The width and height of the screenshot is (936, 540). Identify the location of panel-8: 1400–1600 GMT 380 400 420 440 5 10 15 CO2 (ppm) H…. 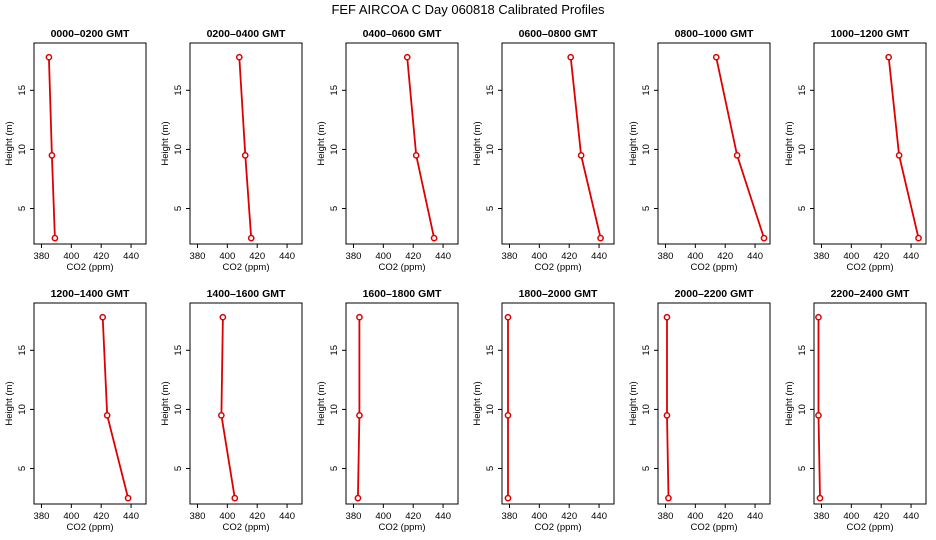
(231, 410).